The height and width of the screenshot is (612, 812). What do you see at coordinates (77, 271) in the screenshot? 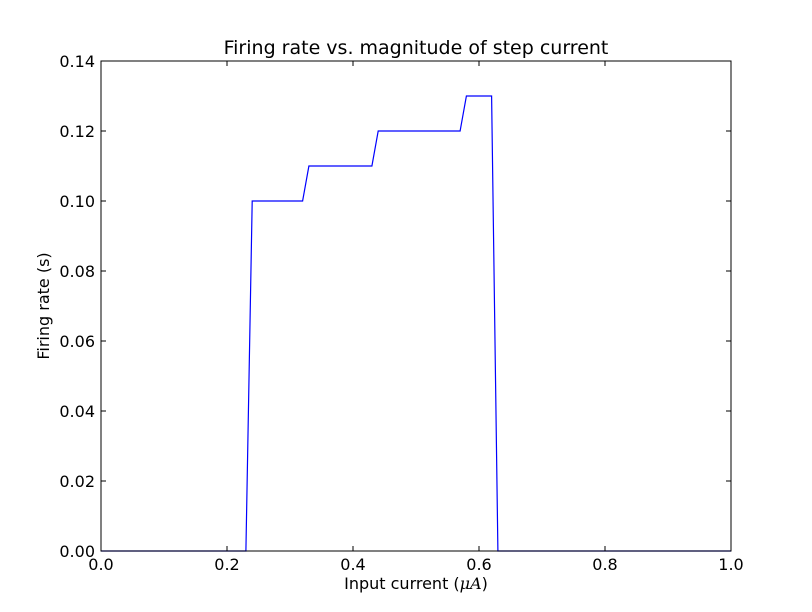
I see `y-tick-label: 0.08` at bounding box center [77, 271].